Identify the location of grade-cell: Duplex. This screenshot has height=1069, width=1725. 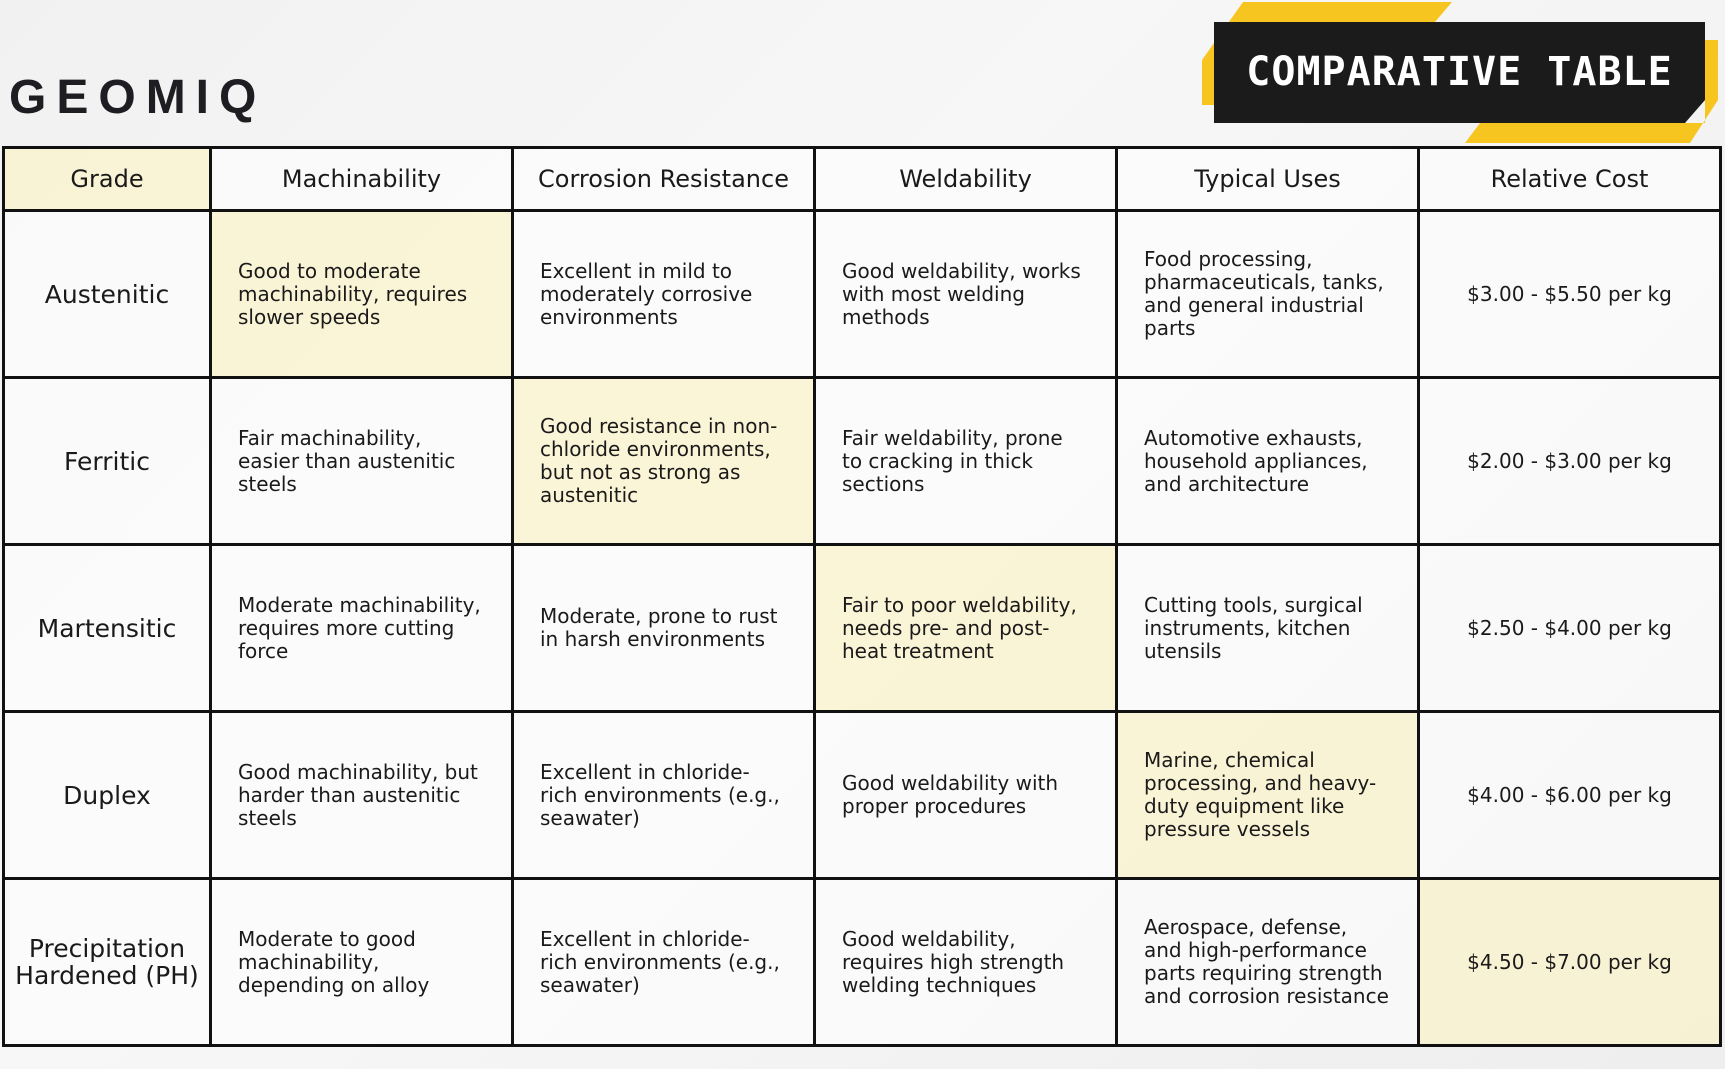
(107, 795).